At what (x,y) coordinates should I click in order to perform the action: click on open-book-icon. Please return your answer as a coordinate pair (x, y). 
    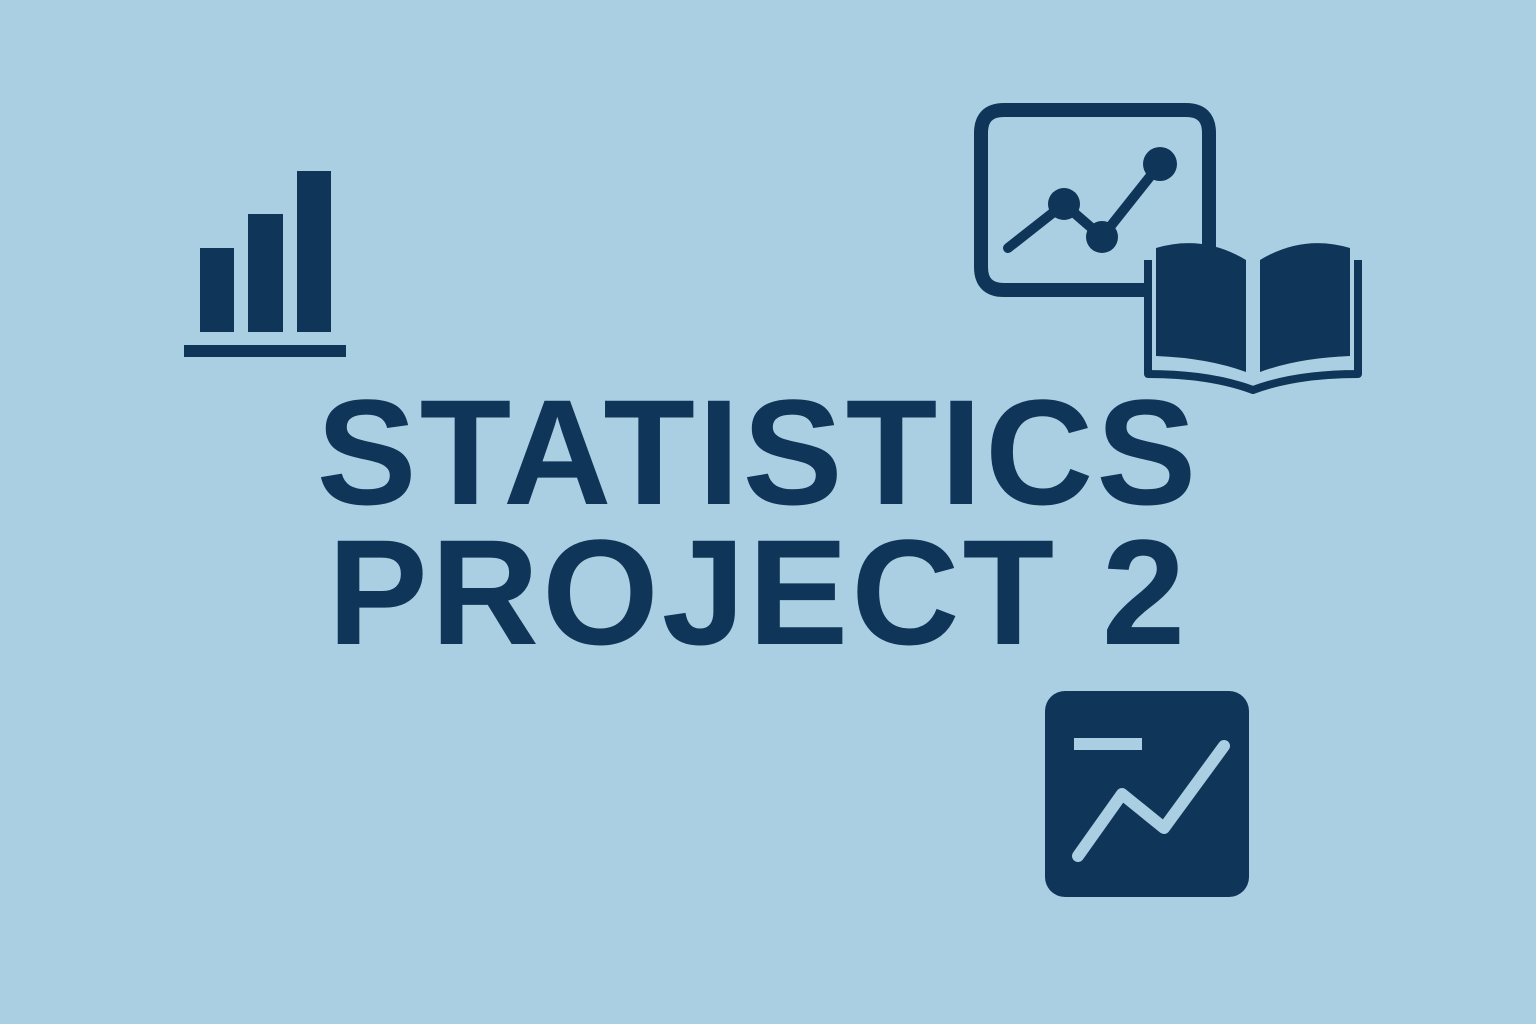
    Looking at the image, I should click on (1253, 318).